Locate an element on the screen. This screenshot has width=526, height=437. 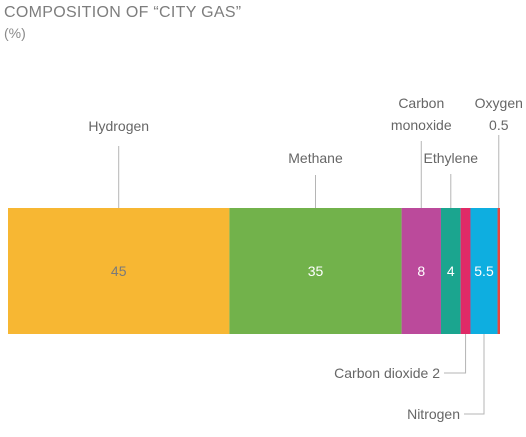
category-label-hydrogen: Hydrogen is located at coordinates (118, 126).